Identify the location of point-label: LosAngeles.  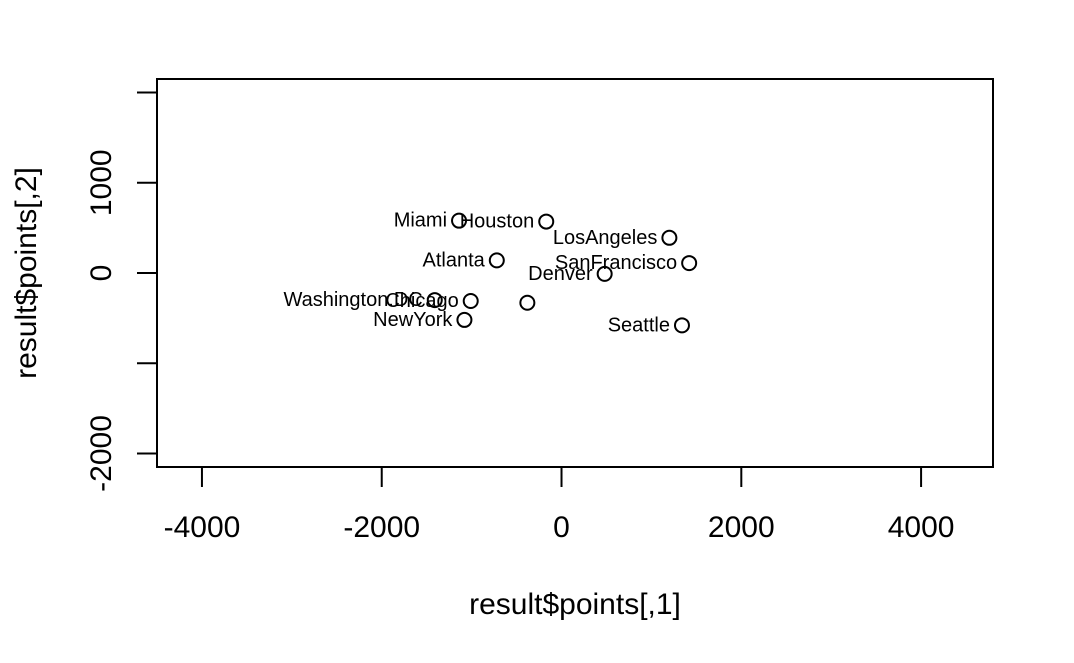
(605, 238).